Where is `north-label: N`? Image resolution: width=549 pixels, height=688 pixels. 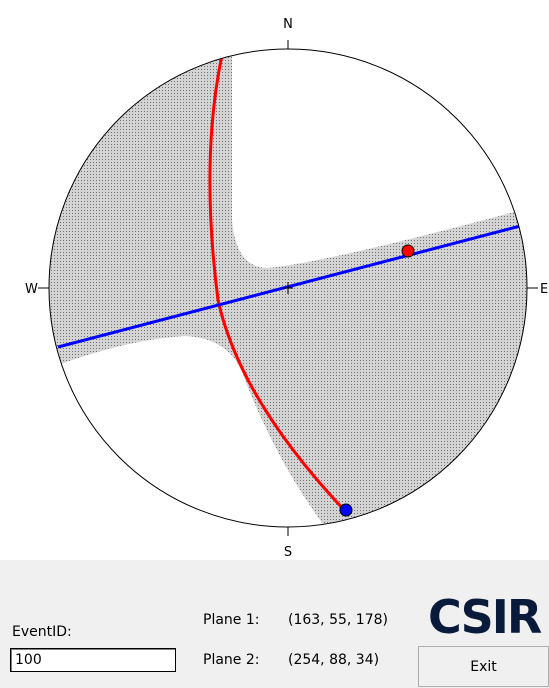 north-label: N is located at coordinates (288, 24).